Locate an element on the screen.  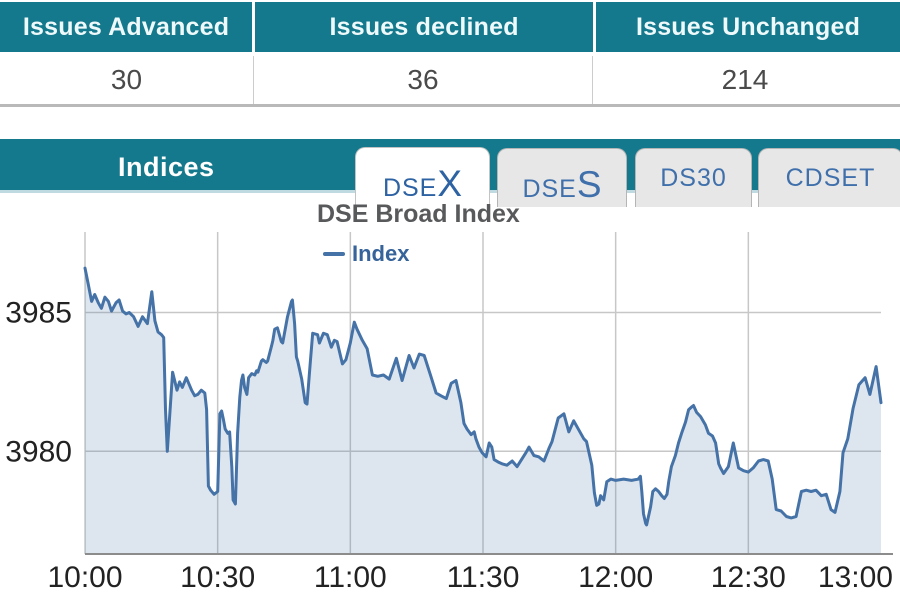
x-tick-label: 13:00 is located at coordinates (855, 577).